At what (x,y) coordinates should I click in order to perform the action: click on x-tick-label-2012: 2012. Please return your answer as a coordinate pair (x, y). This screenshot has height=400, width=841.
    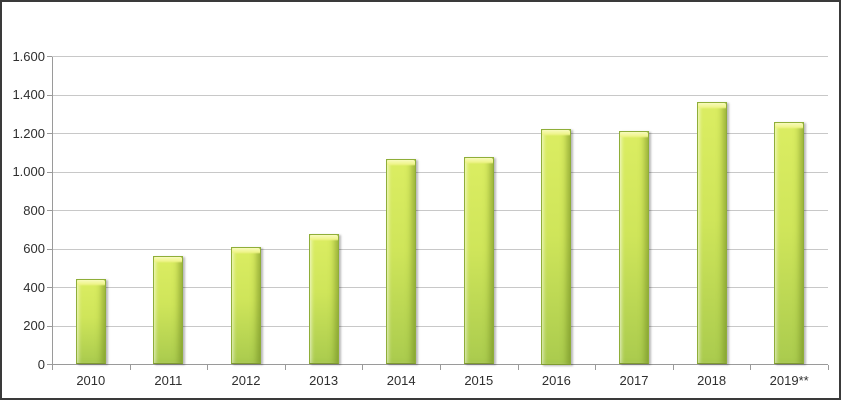
    Looking at the image, I should click on (246, 380).